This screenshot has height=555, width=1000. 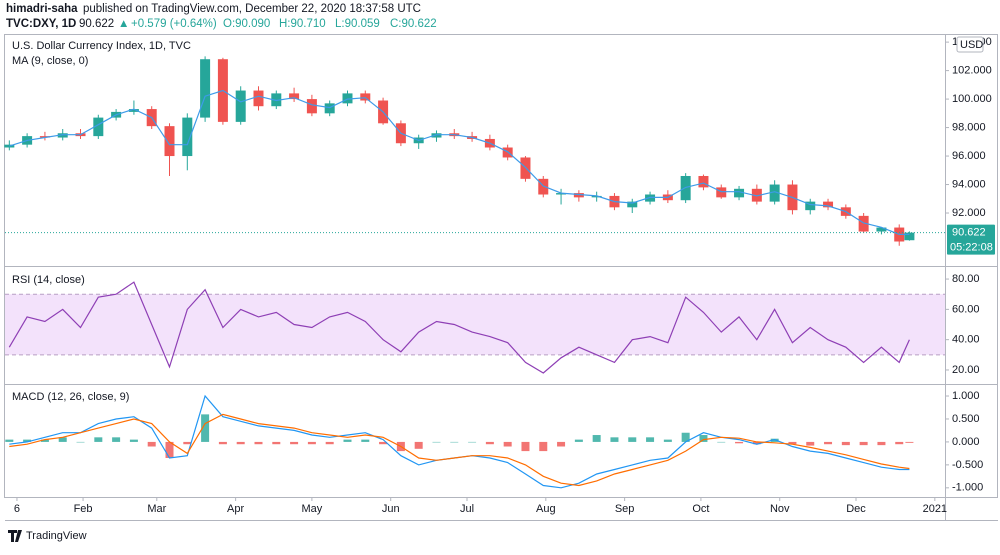 What do you see at coordinates (391, 509) in the screenshot?
I see `x-tick-label: Jun` at bounding box center [391, 509].